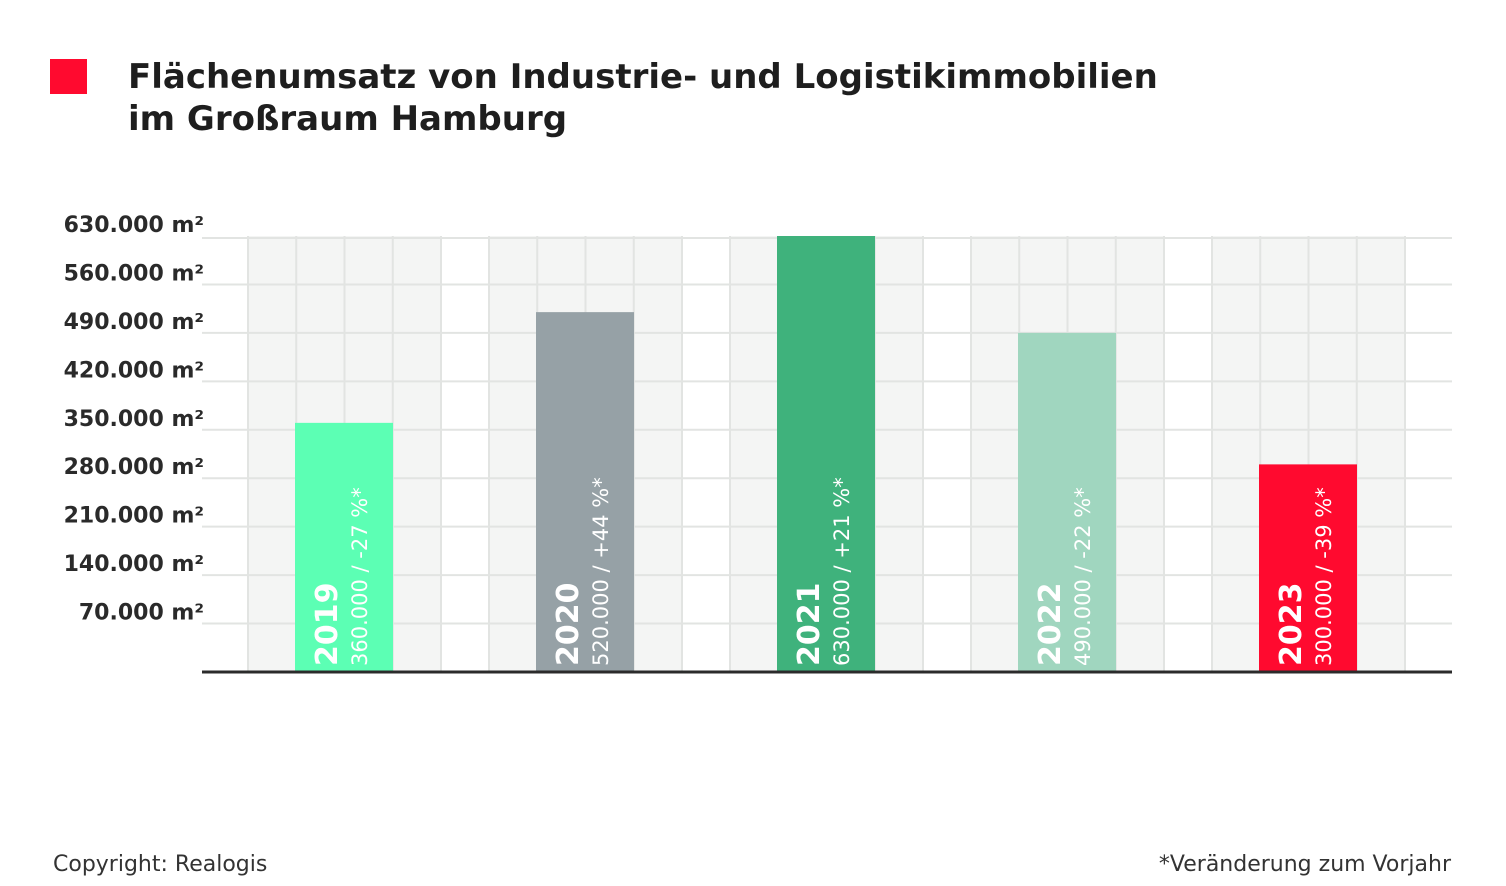 The width and height of the screenshot is (1506, 886). I want to click on y-tick-label: 490.000 m², so click(134, 322).